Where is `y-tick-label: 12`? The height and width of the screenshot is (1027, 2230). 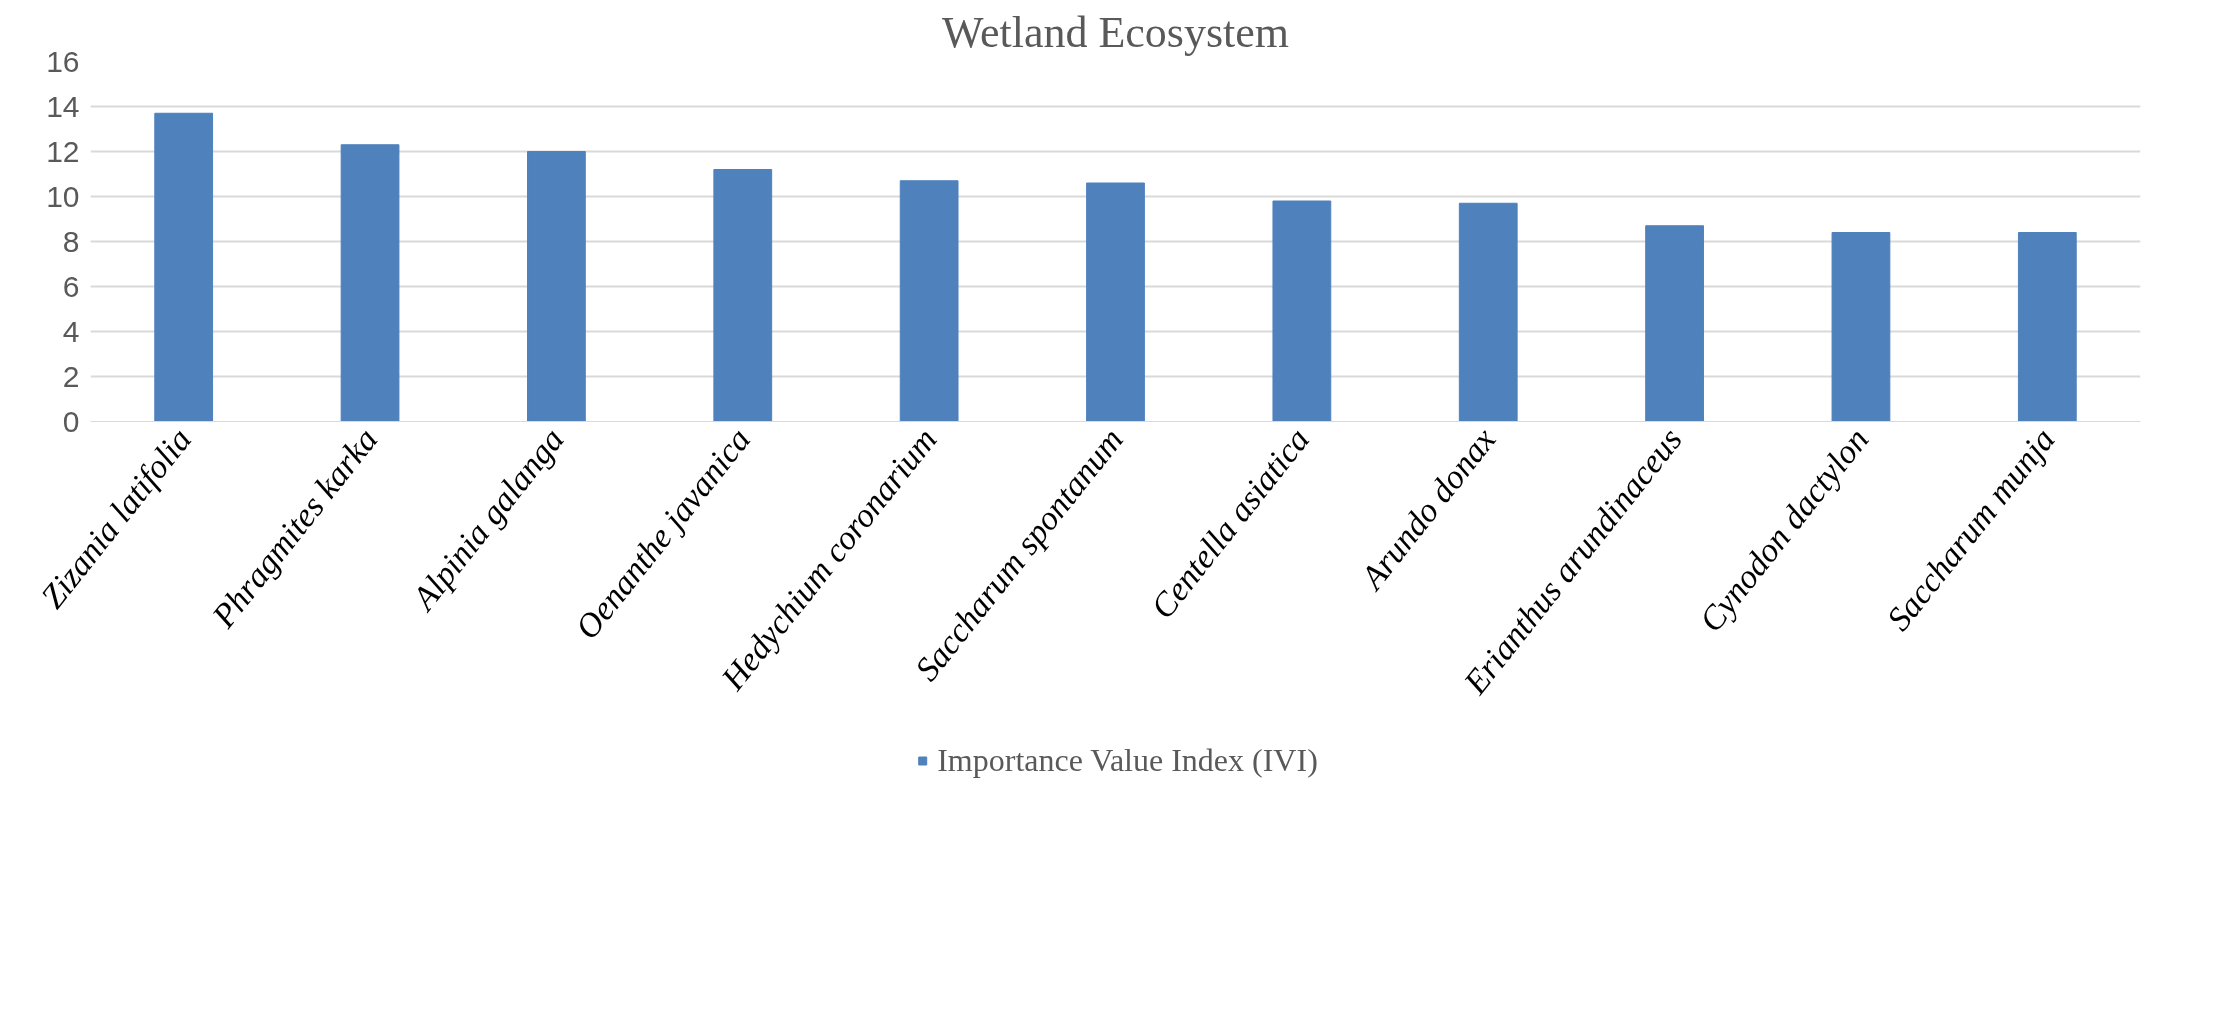 y-tick-label: 12 is located at coordinates (63, 151).